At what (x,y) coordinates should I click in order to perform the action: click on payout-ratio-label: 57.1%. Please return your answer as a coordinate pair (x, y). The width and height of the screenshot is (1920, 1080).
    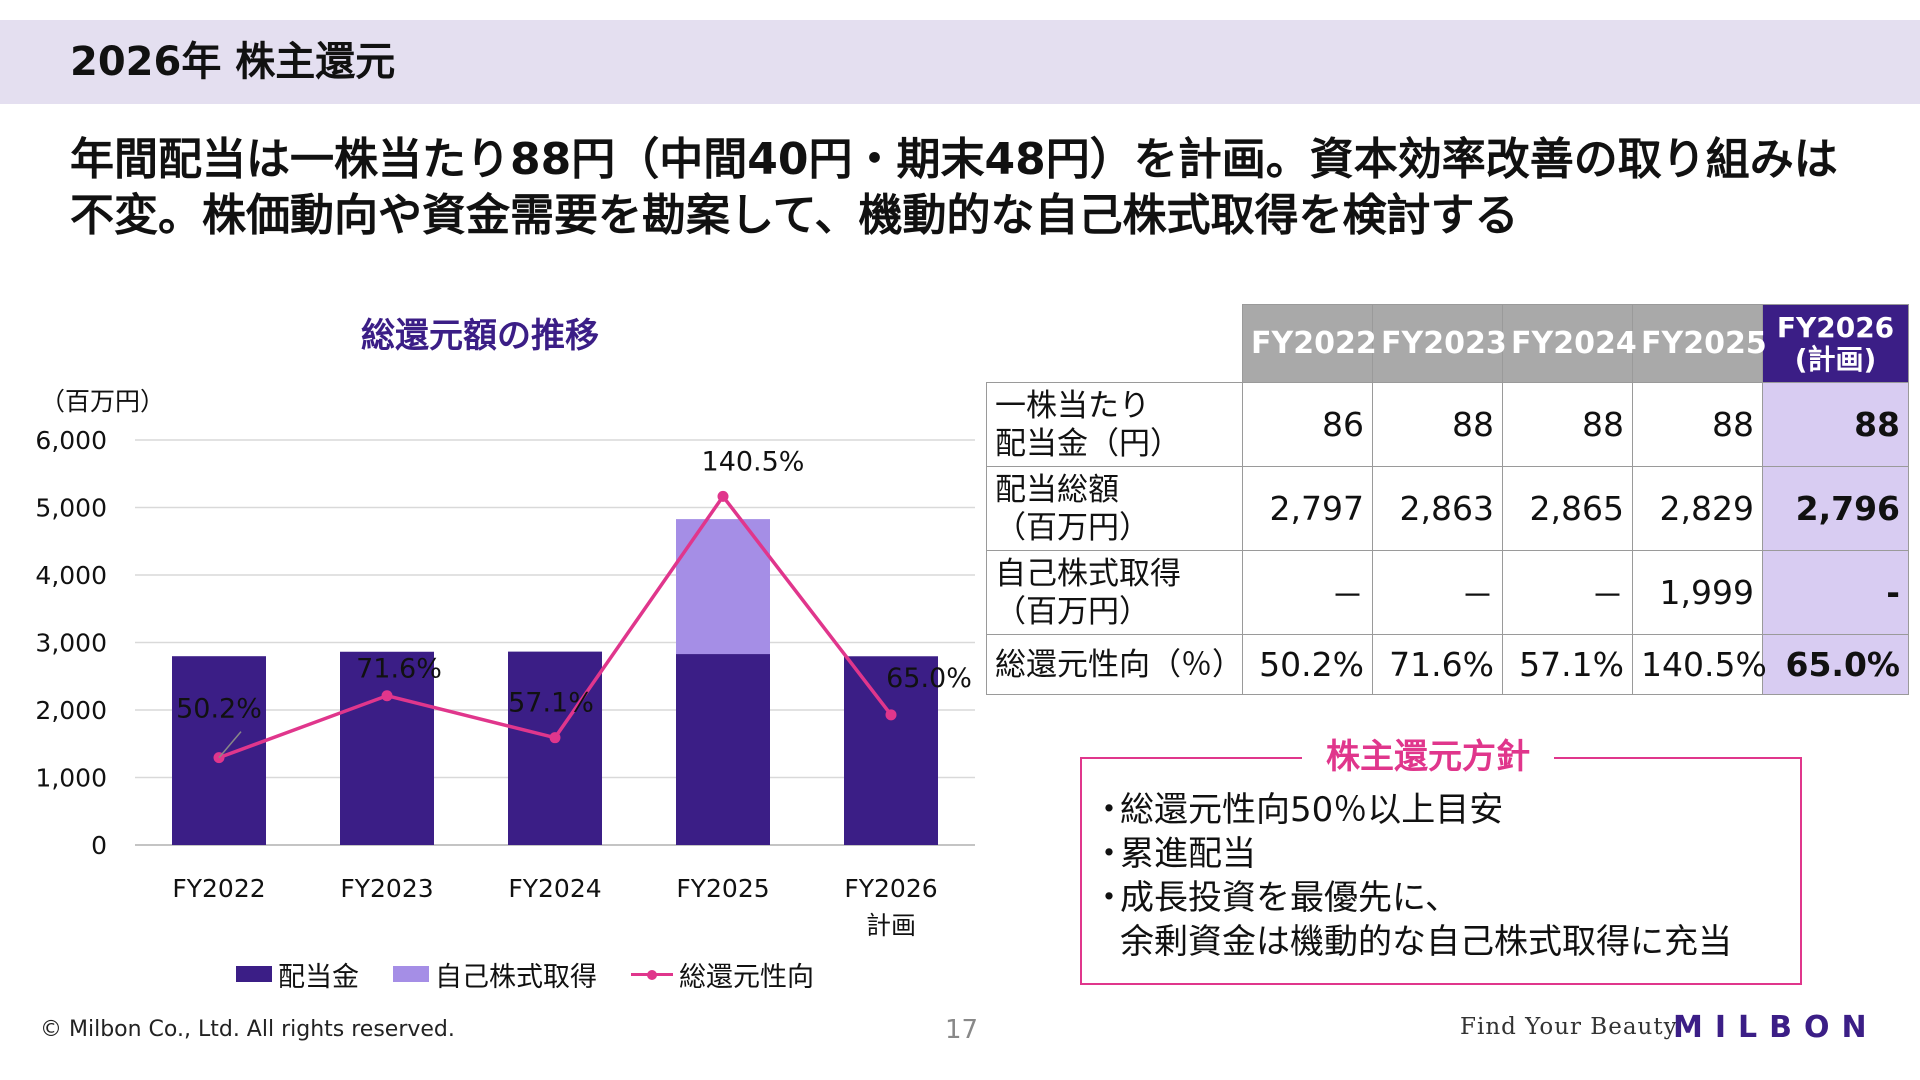
    Looking at the image, I should click on (551, 703).